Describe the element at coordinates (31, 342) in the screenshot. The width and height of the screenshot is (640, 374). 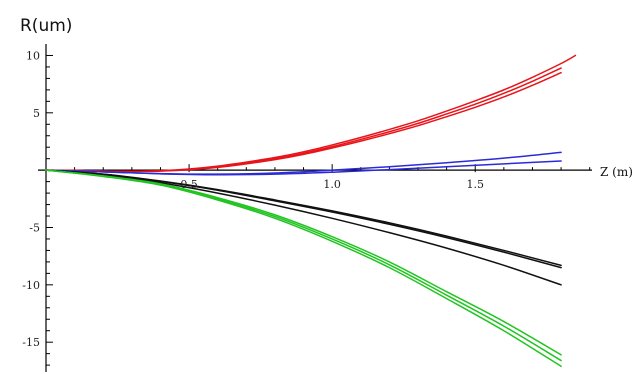
I see `y-tick-label: -15` at that location.